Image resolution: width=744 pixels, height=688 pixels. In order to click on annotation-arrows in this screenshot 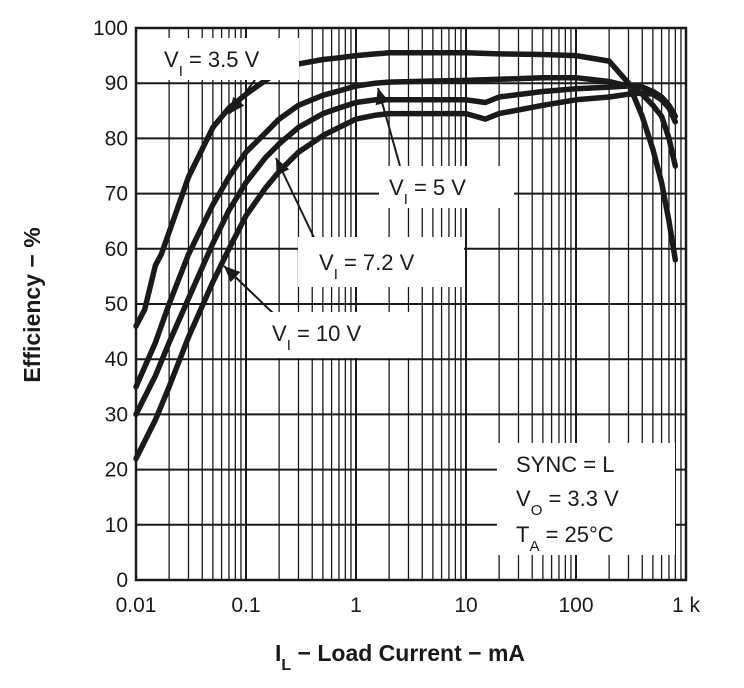, I will do `click(312, 198)`.